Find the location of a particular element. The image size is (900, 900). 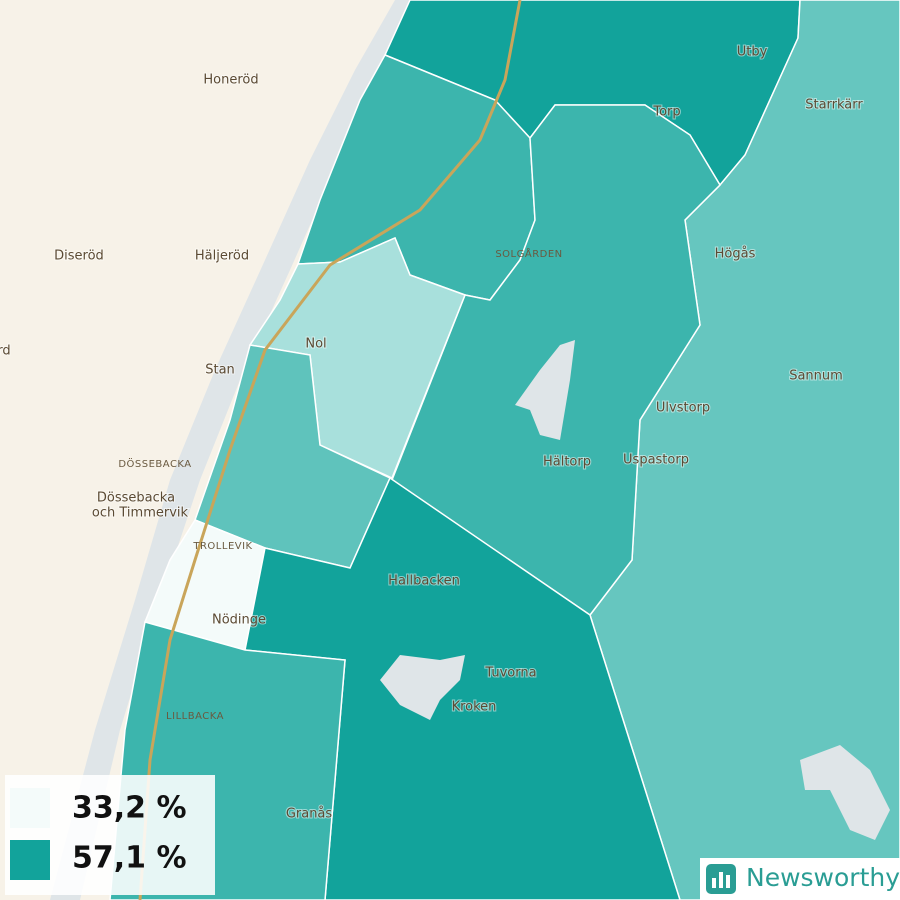

place-label: Granås is located at coordinates (309, 814).